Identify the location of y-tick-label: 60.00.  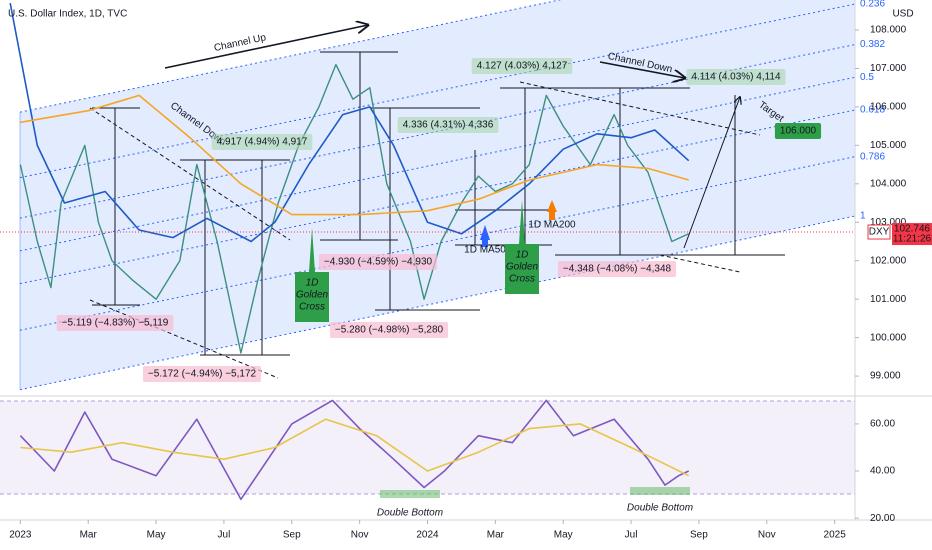
(882, 424).